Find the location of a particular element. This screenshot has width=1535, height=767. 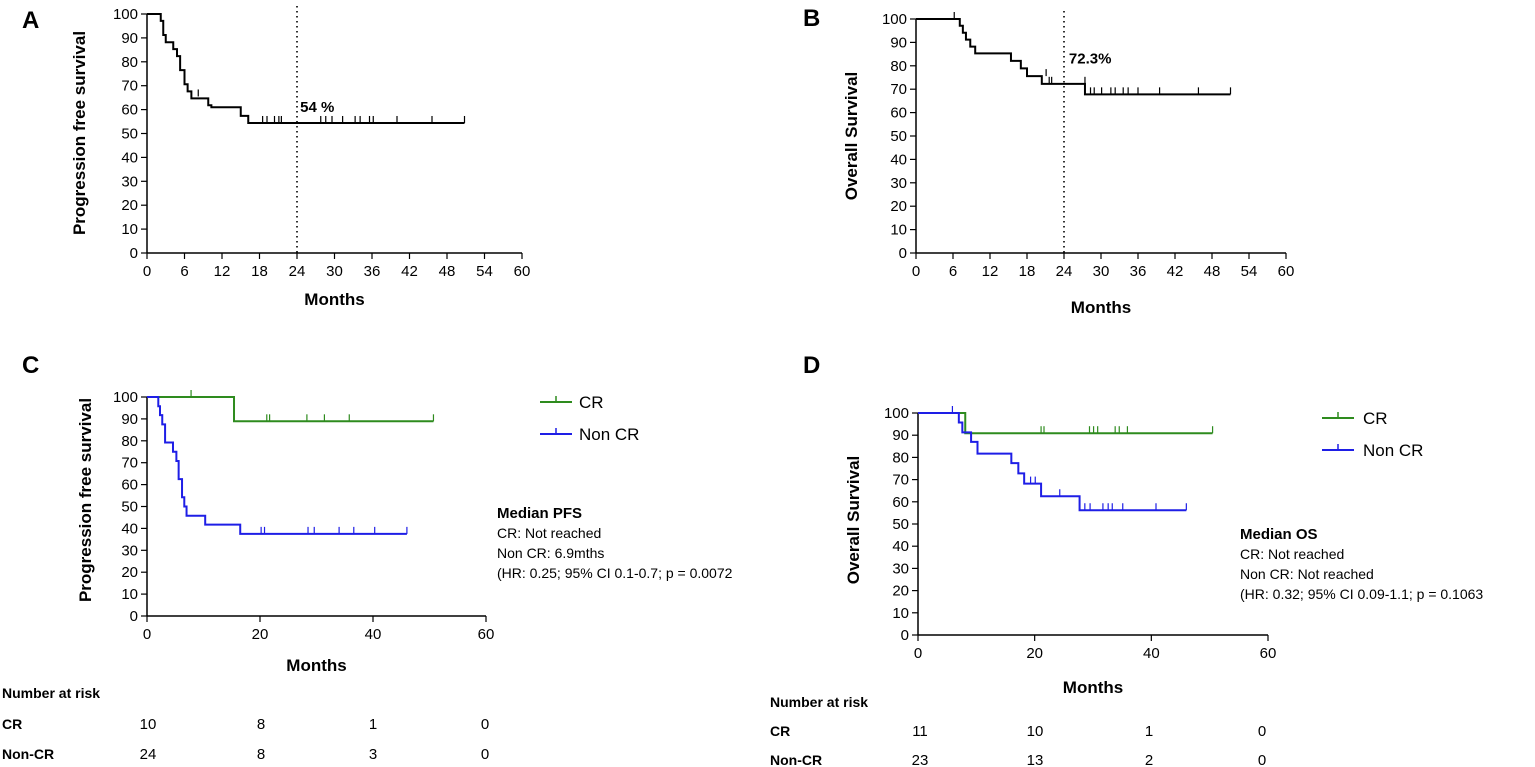

x-tick-label: 30 is located at coordinates (1101, 271).